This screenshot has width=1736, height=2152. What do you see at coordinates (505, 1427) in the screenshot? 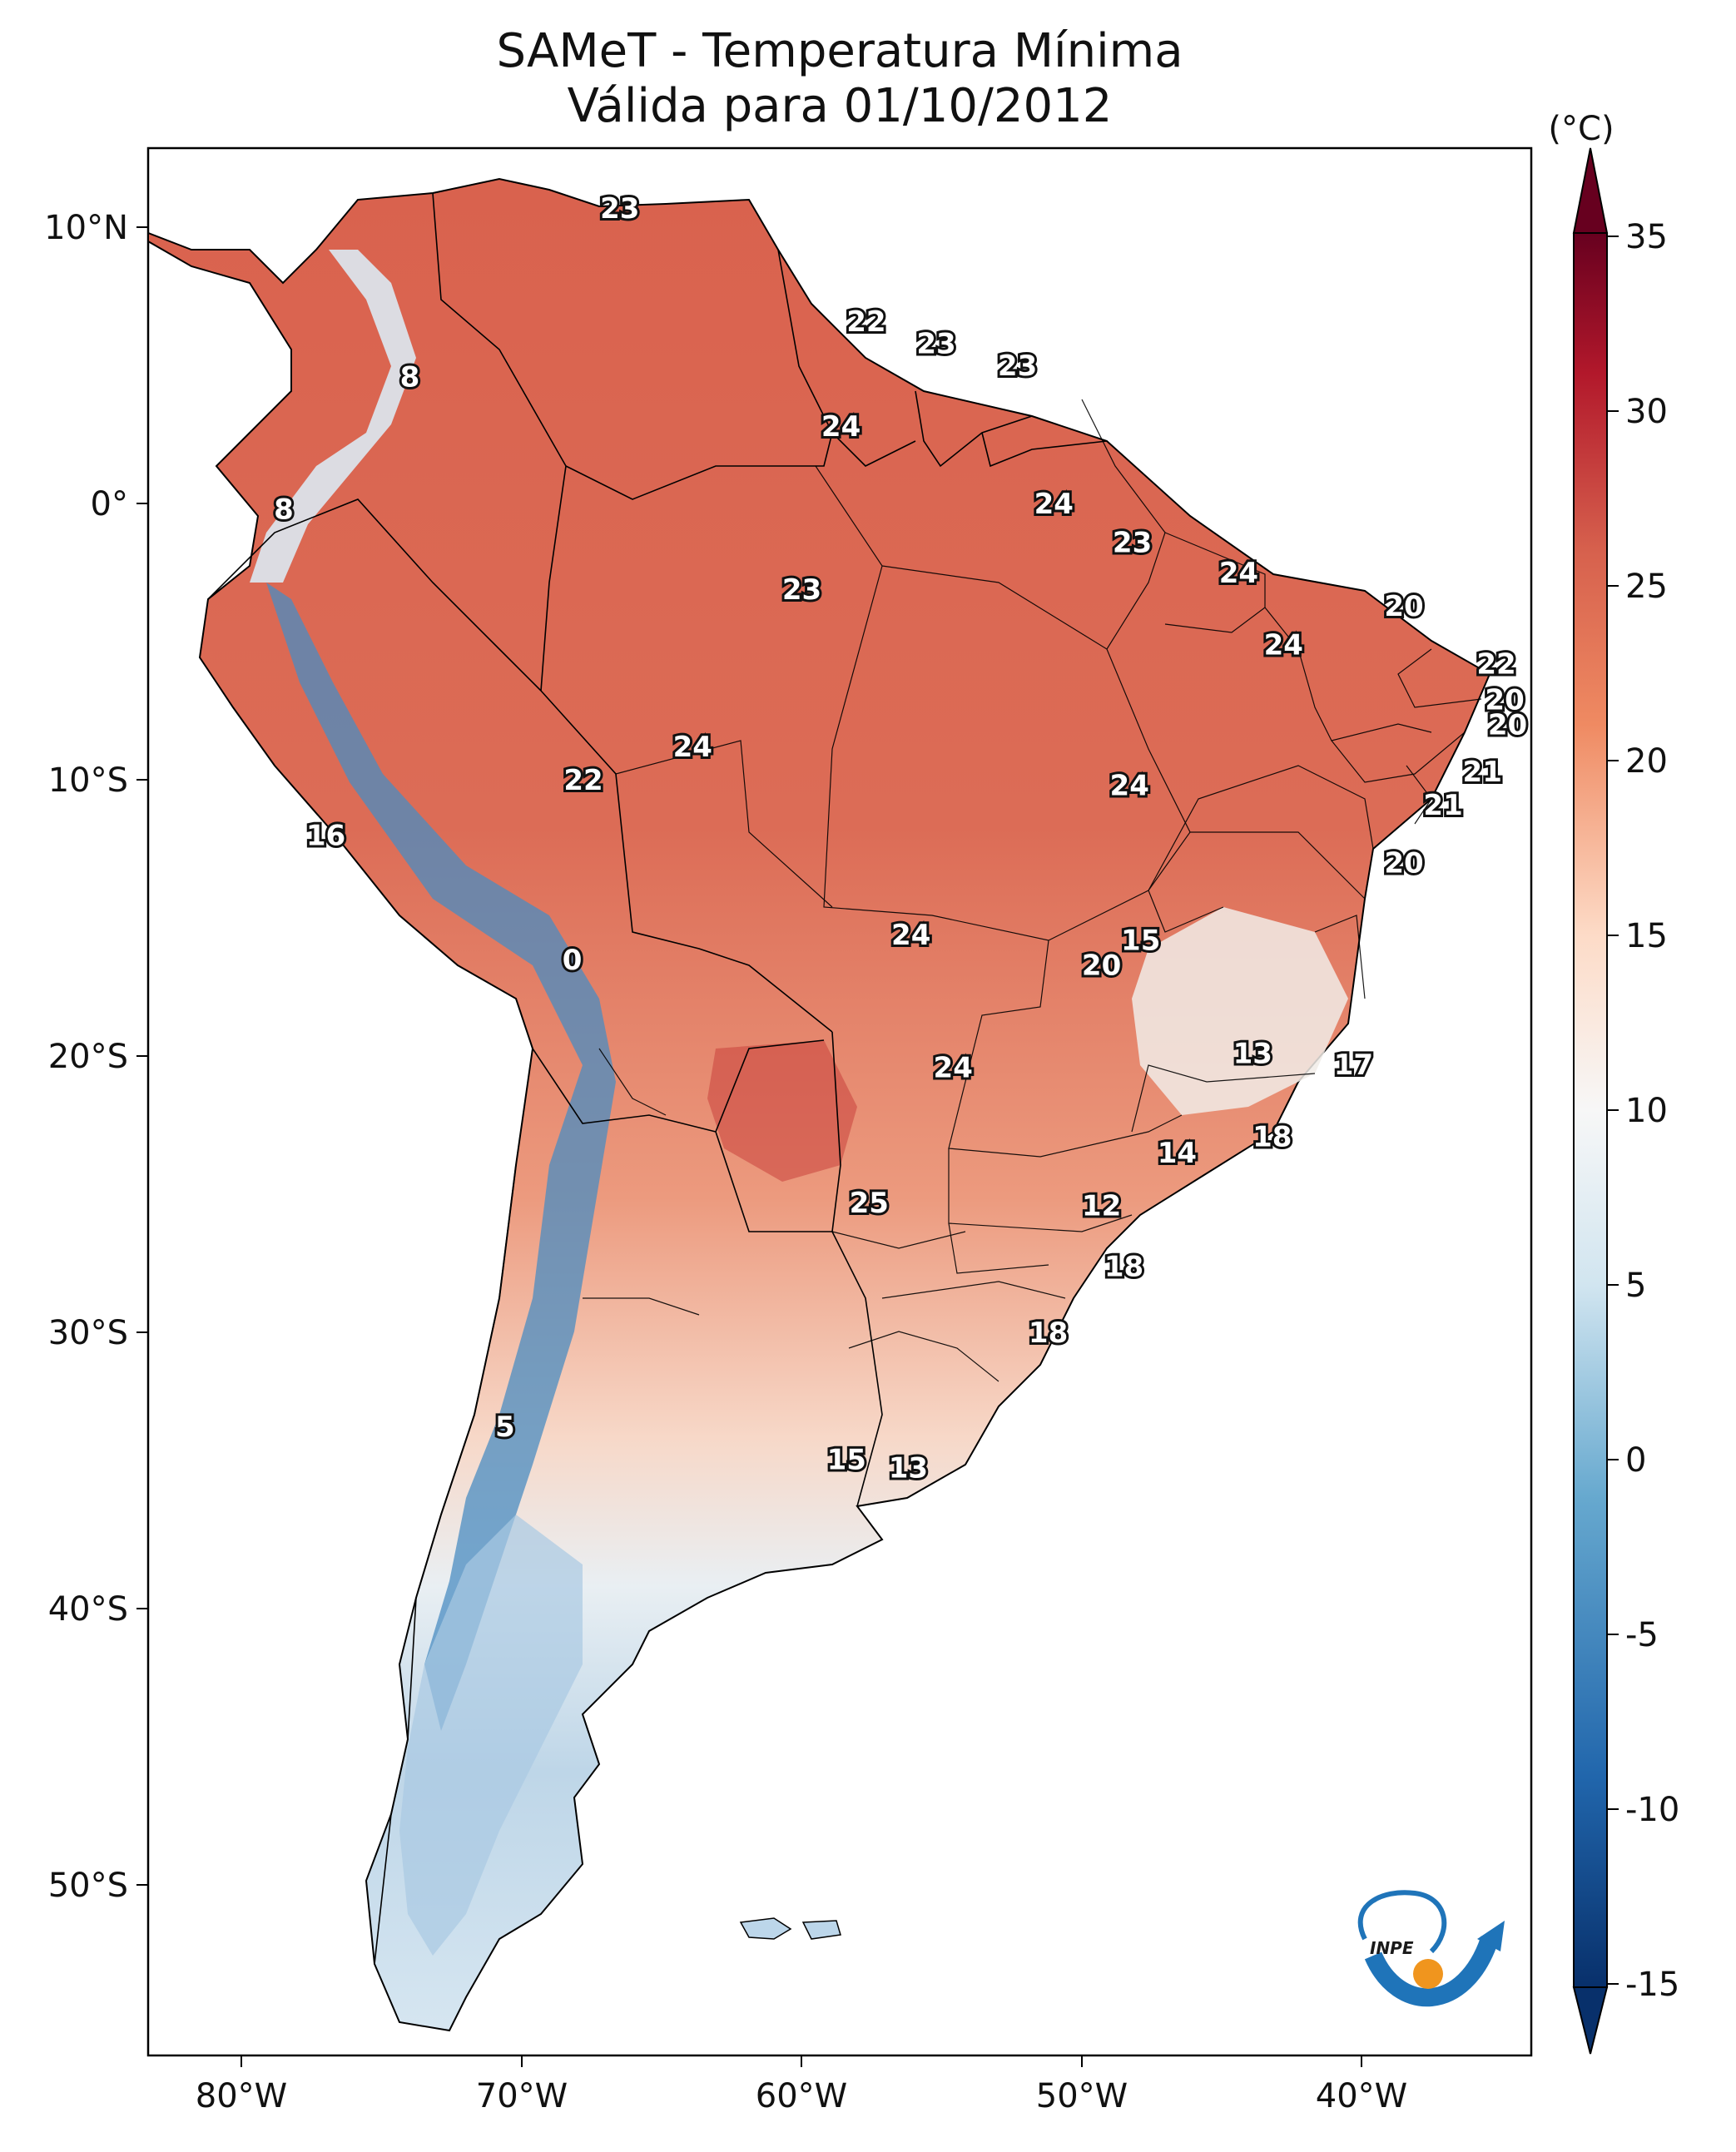
I see `station-value-label: 5` at bounding box center [505, 1427].